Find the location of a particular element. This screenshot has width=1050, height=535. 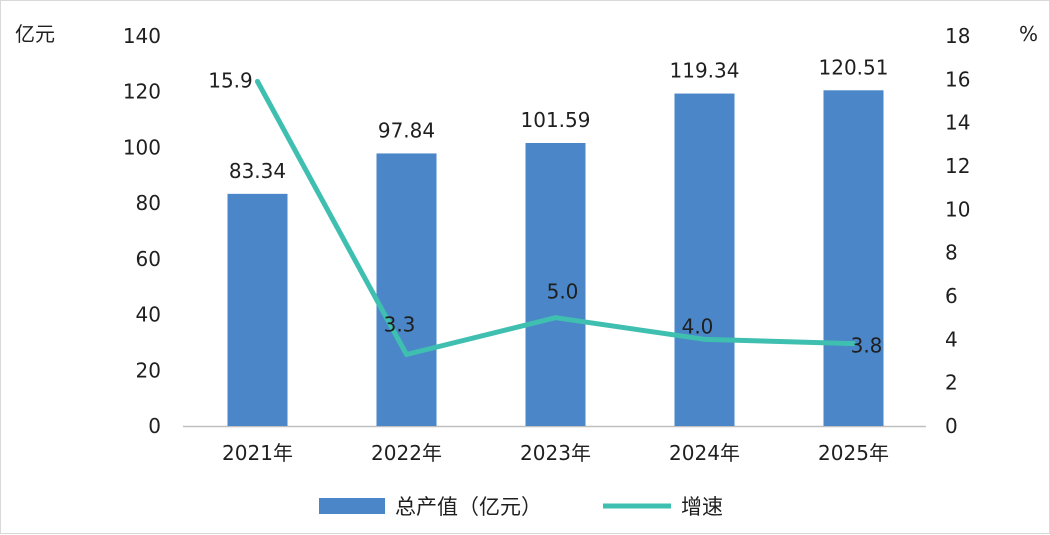

left-axis-tick-label: 100 is located at coordinates (142, 147).